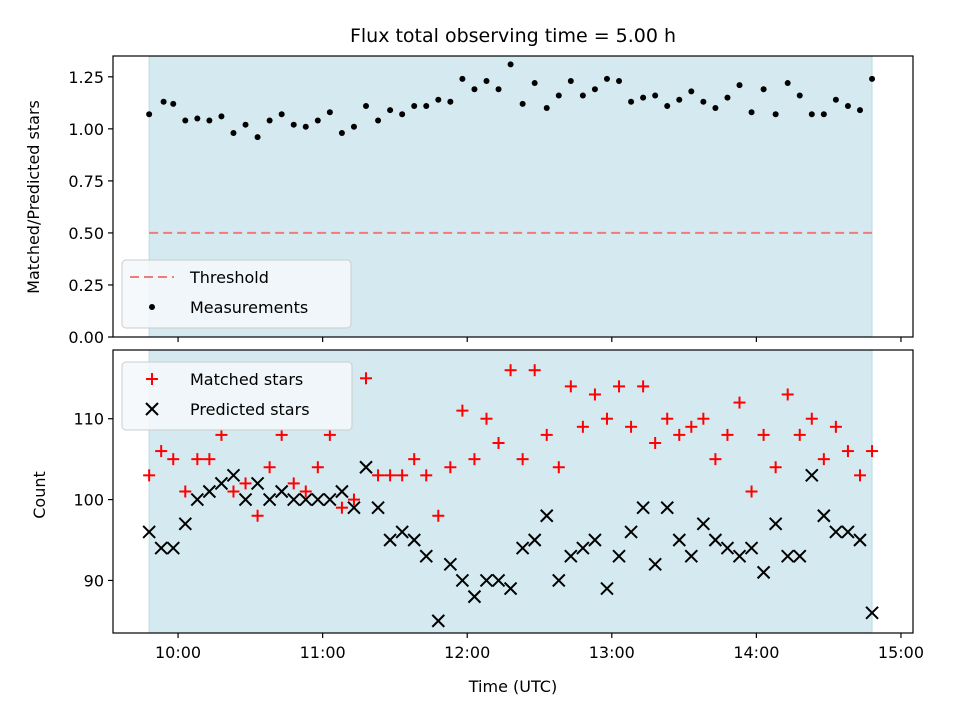 This screenshot has height=724, width=960. Describe the element at coordinates (237, 396) in the screenshot. I see `bottom-legend-box` at that location.